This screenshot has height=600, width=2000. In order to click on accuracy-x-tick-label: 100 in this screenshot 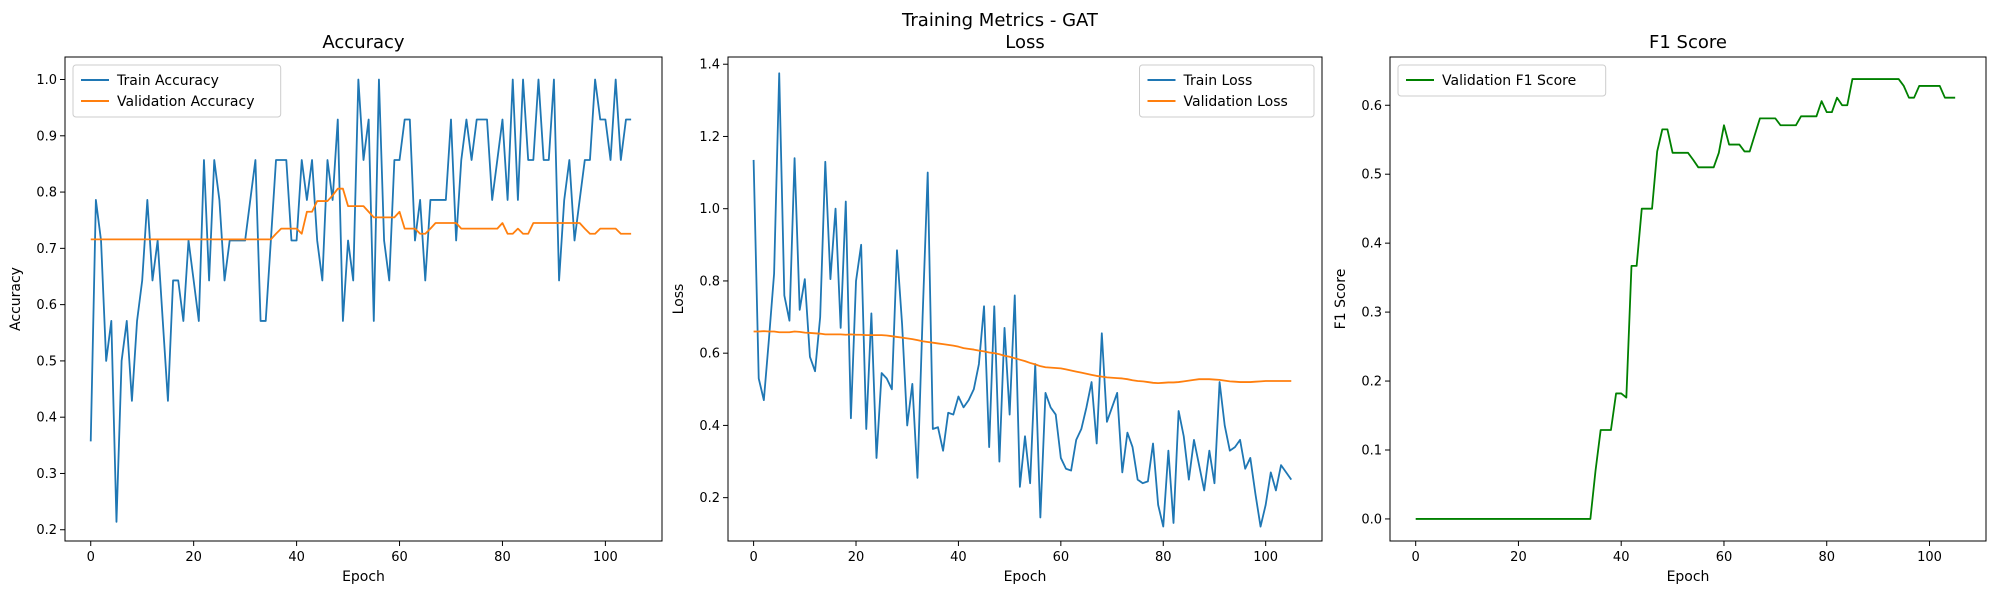, I will do `click(605, 557)`.